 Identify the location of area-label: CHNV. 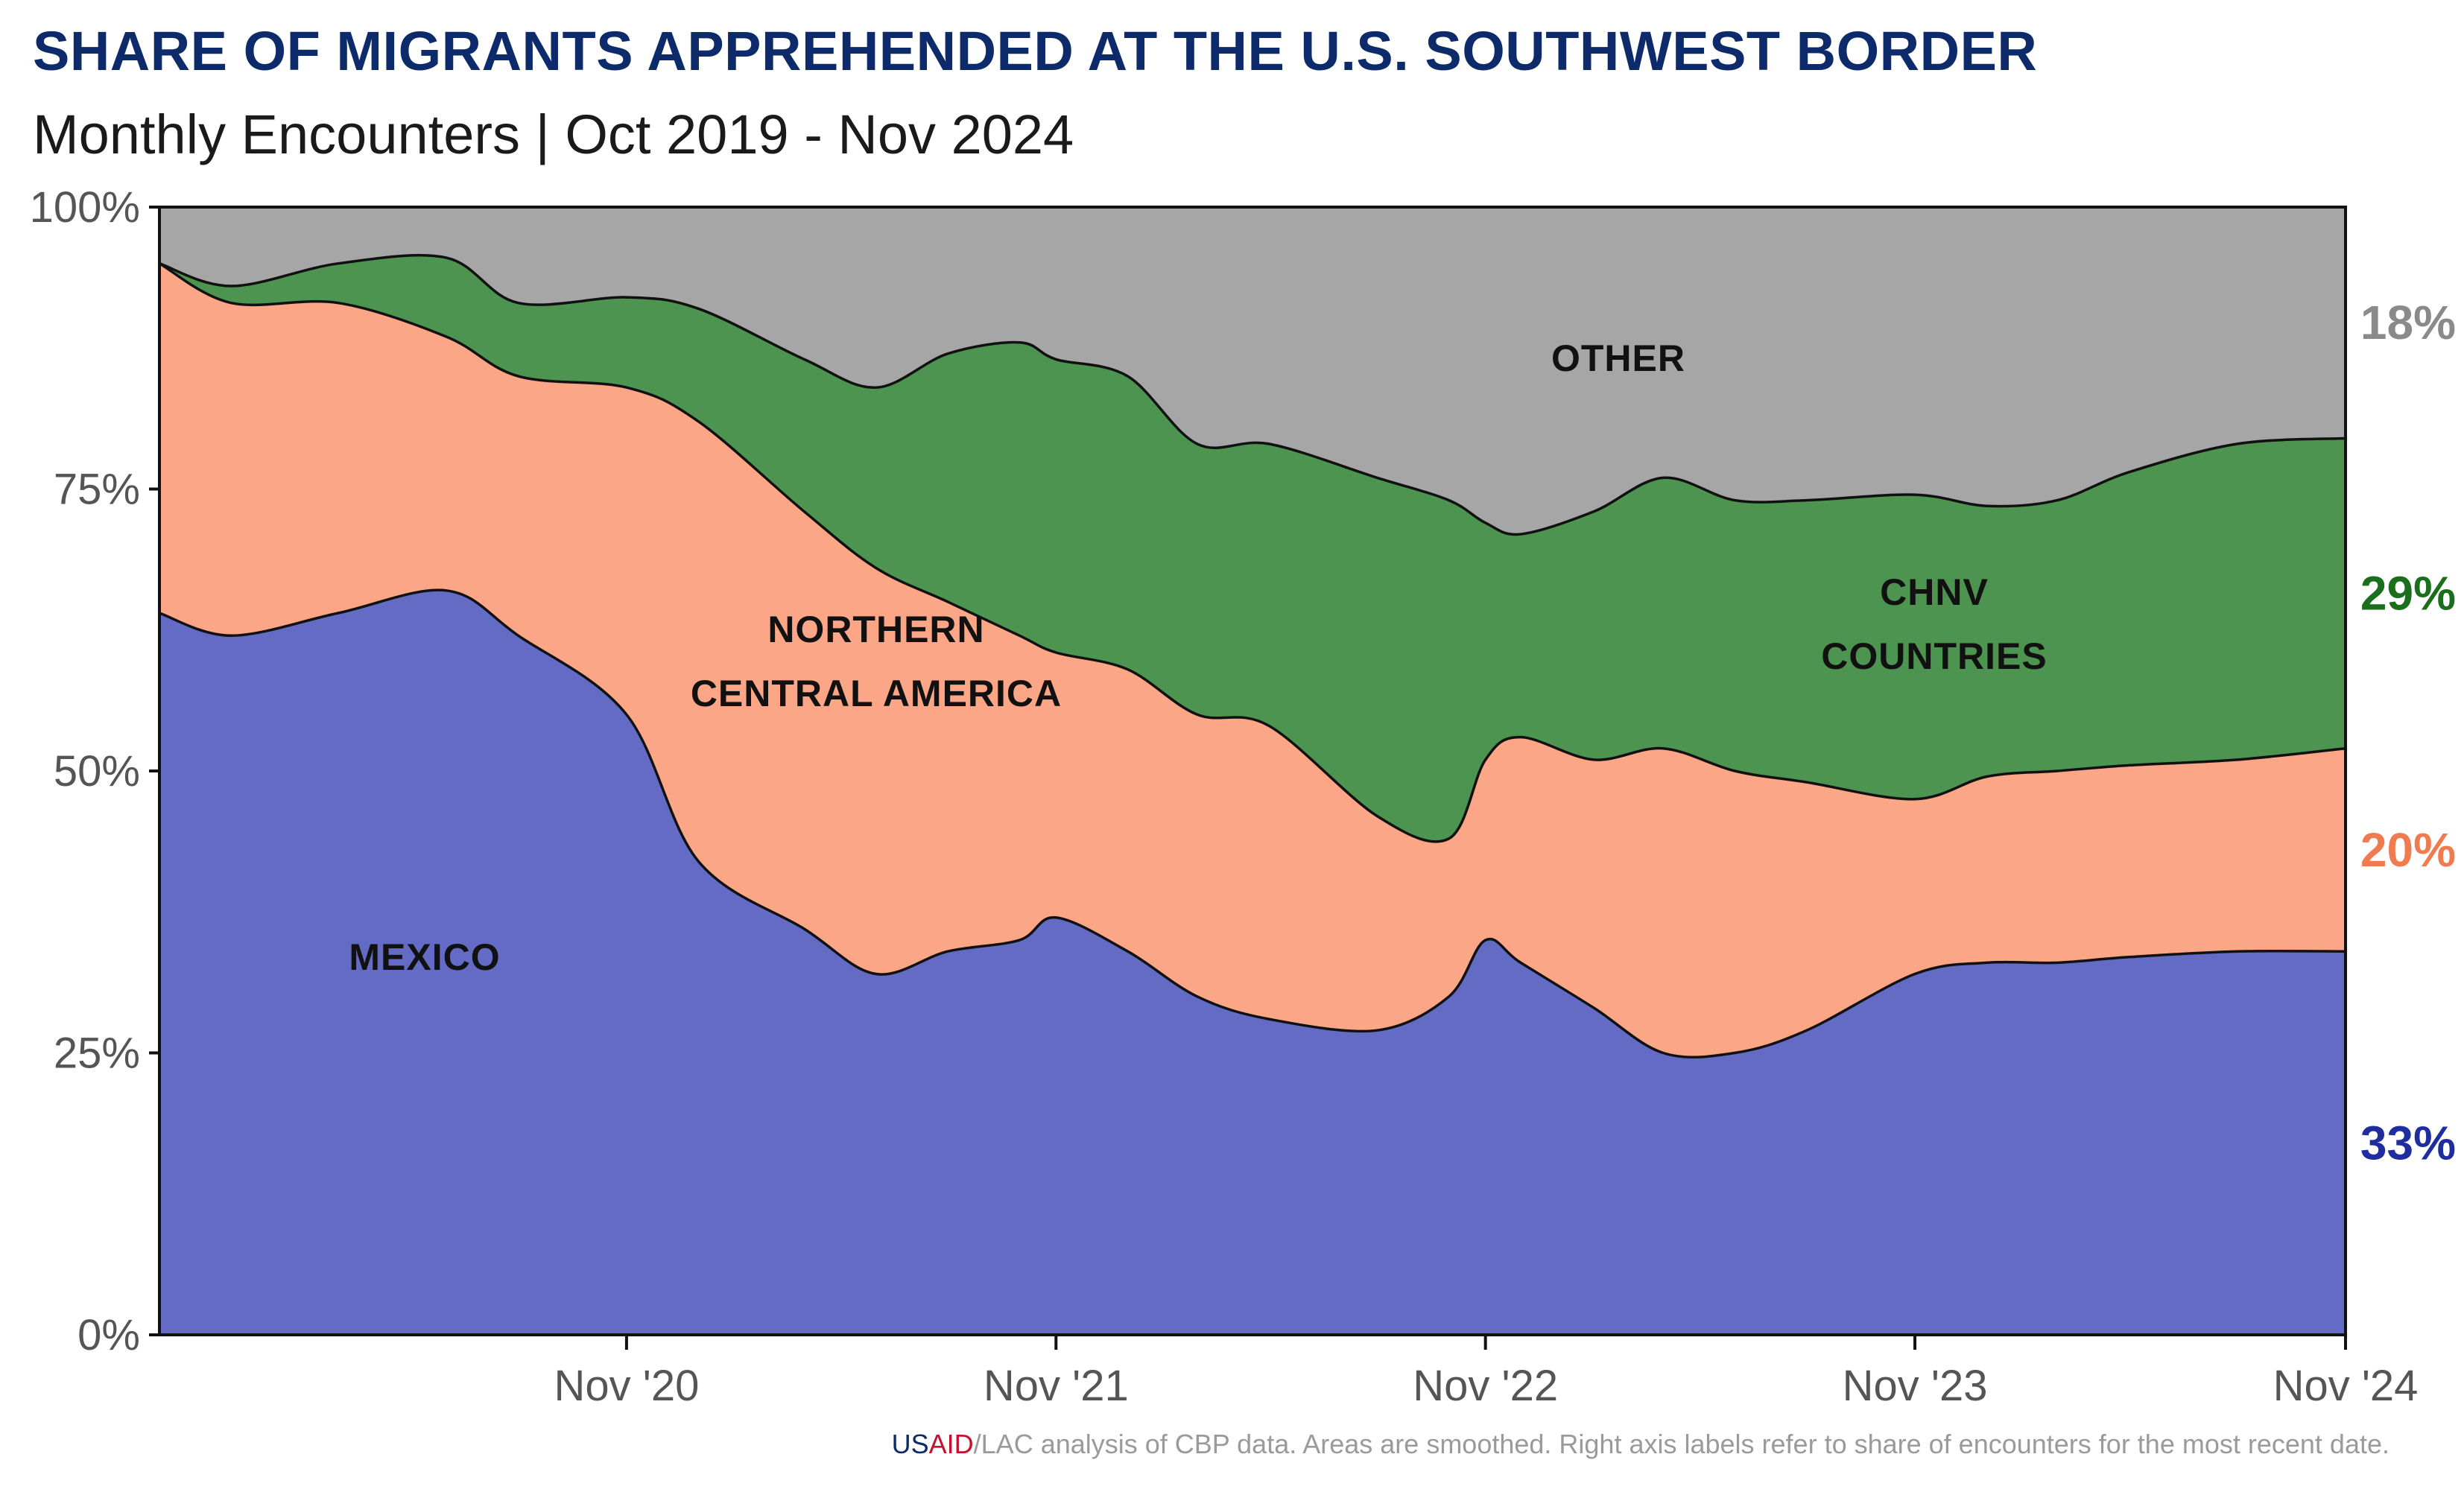
(1934, 592).